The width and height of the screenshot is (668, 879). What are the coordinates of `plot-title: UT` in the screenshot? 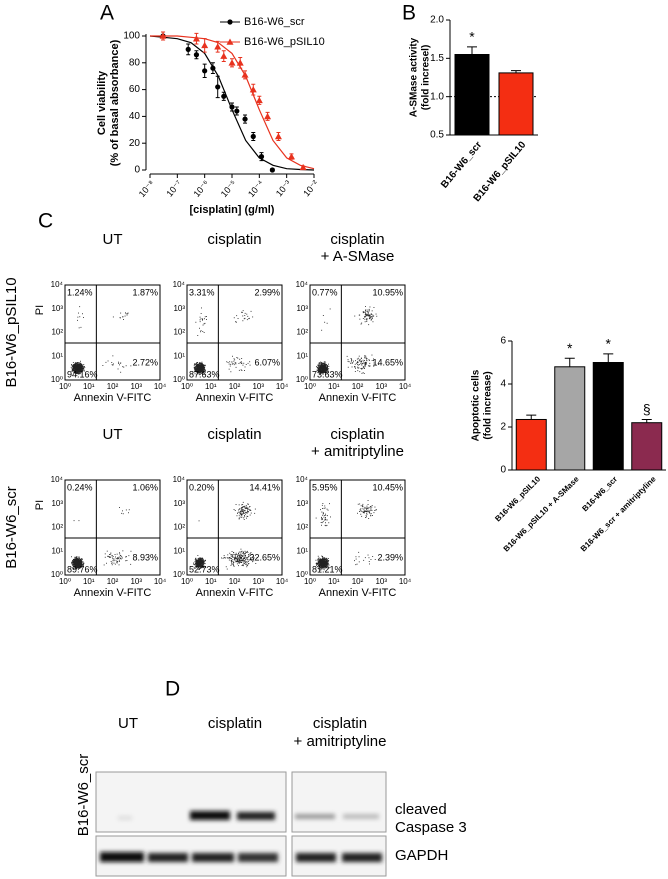 It's located at (113, 239).